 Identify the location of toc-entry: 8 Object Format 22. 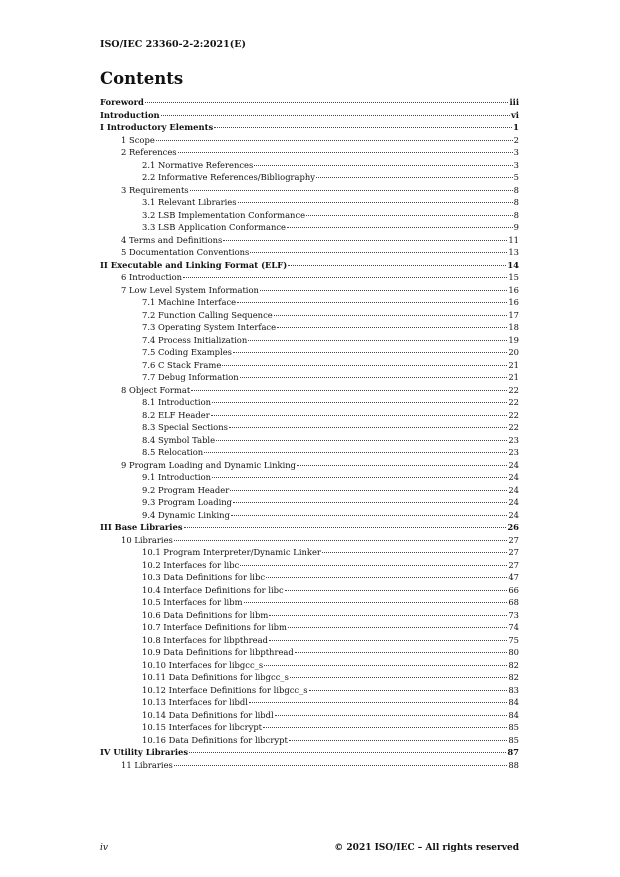
(309, 390).